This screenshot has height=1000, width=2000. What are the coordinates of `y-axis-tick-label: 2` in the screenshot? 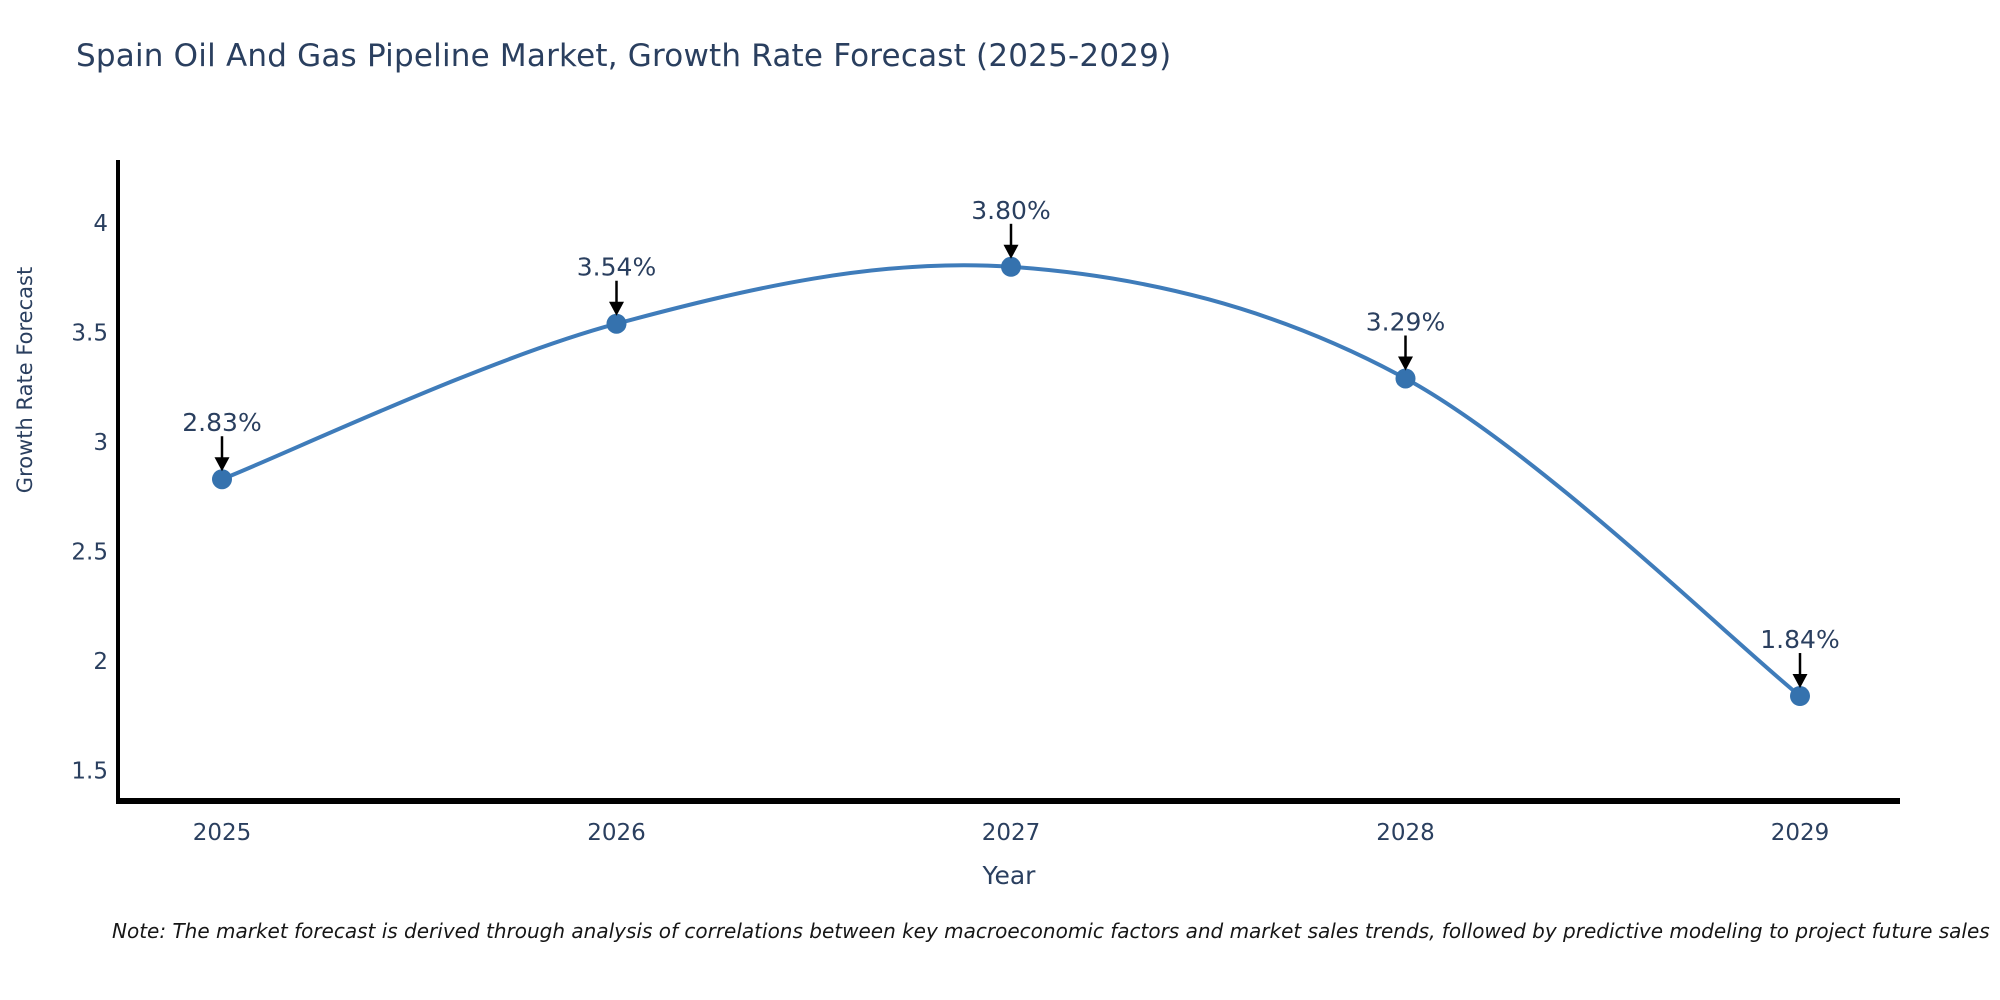 It's located at (100, 662).